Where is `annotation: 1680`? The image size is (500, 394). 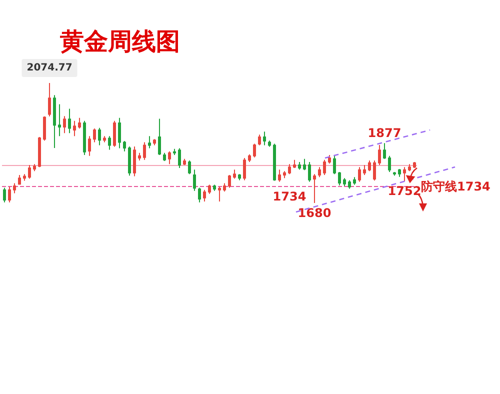
annotation: 1680 is located at coordinates (315, 213).